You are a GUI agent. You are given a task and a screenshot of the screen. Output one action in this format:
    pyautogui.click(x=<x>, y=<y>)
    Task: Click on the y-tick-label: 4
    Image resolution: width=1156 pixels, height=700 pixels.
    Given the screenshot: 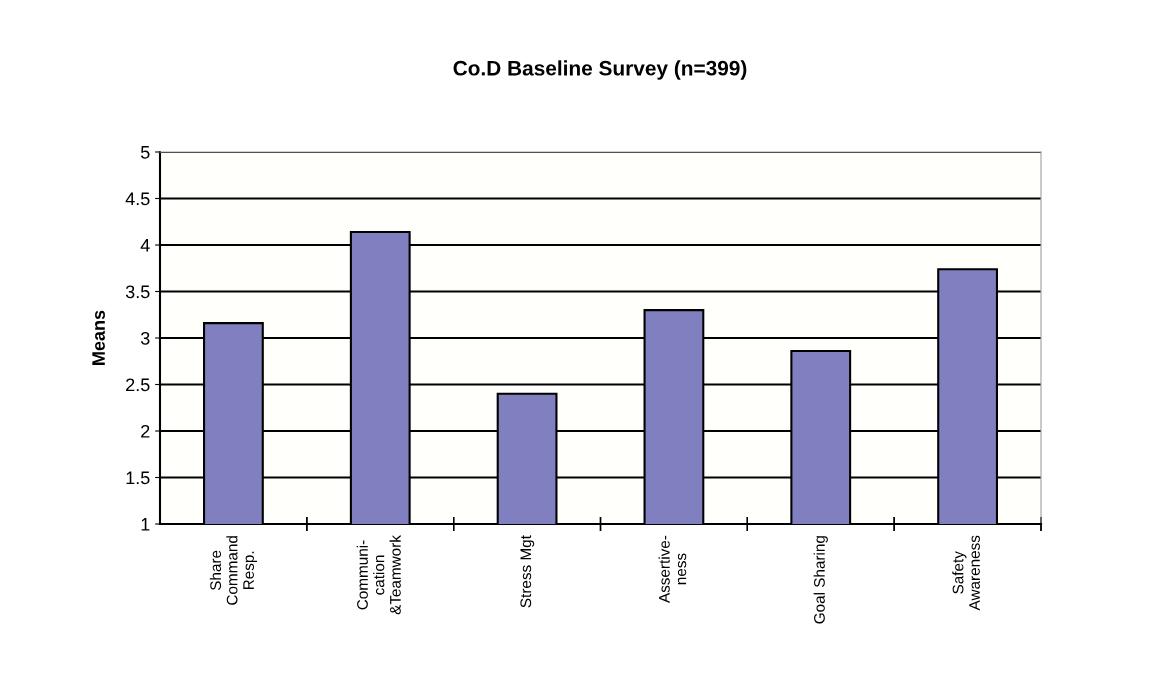 What is the action you would take?
    pyautogui.click(x=145, y=245)
    